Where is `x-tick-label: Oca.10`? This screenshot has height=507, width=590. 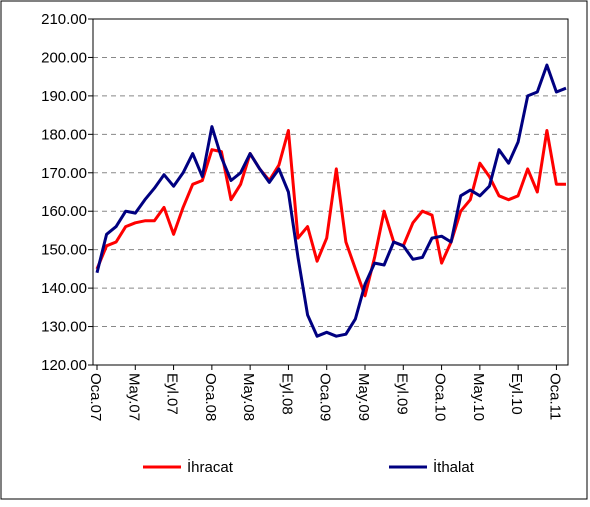 x-tick-label: Oca.10 is located at coordinates (440, 397).